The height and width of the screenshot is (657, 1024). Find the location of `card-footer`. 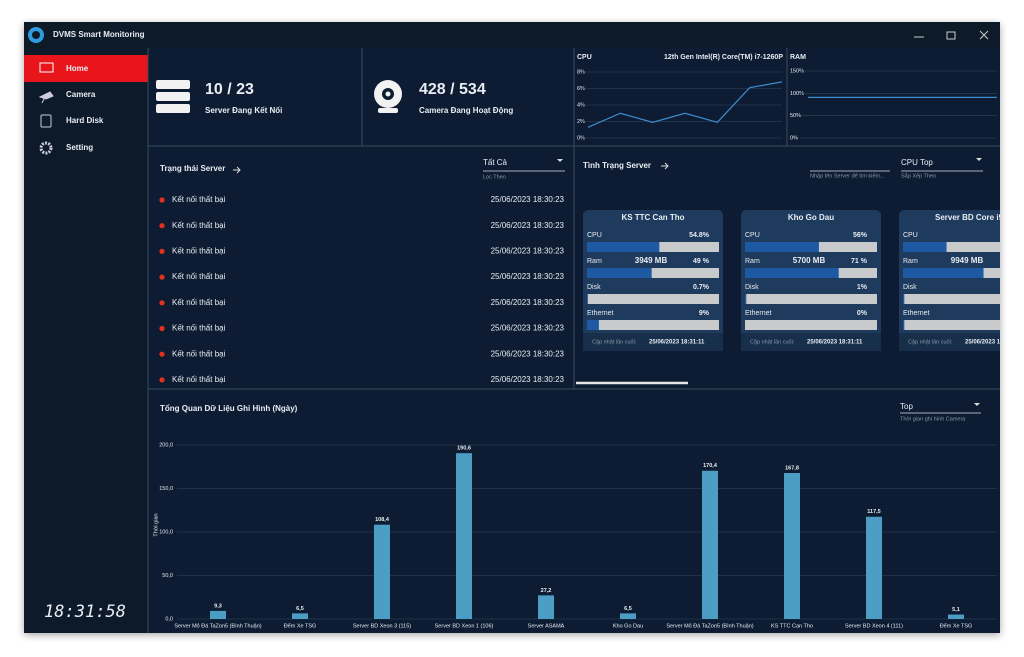

card-footer is located at coordinates (811, 342).